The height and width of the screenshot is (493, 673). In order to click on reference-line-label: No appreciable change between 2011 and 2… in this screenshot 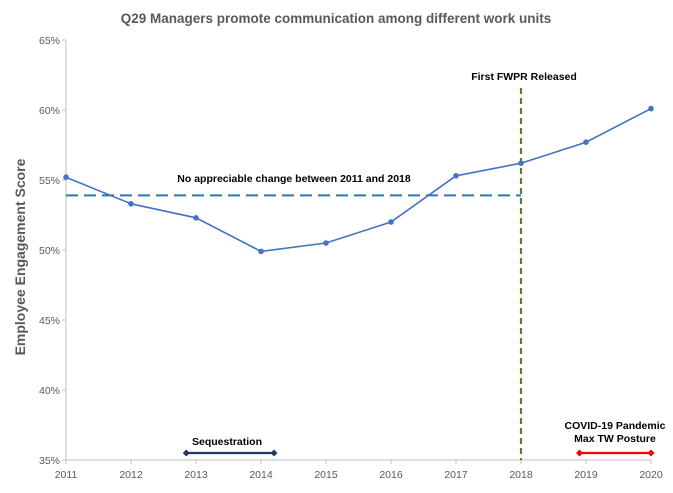, I will do `click(294, 179)`.